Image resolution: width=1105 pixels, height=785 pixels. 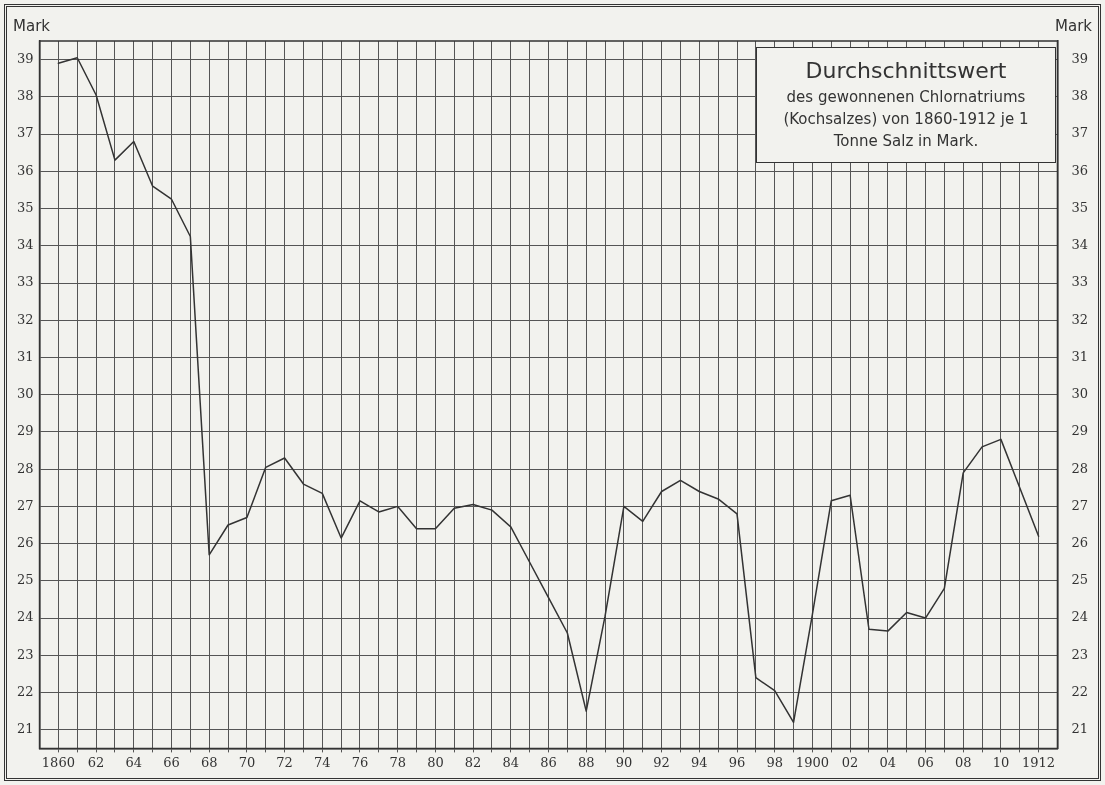 I want to click on x-tick-label: 82, so click(x=473, y=762).